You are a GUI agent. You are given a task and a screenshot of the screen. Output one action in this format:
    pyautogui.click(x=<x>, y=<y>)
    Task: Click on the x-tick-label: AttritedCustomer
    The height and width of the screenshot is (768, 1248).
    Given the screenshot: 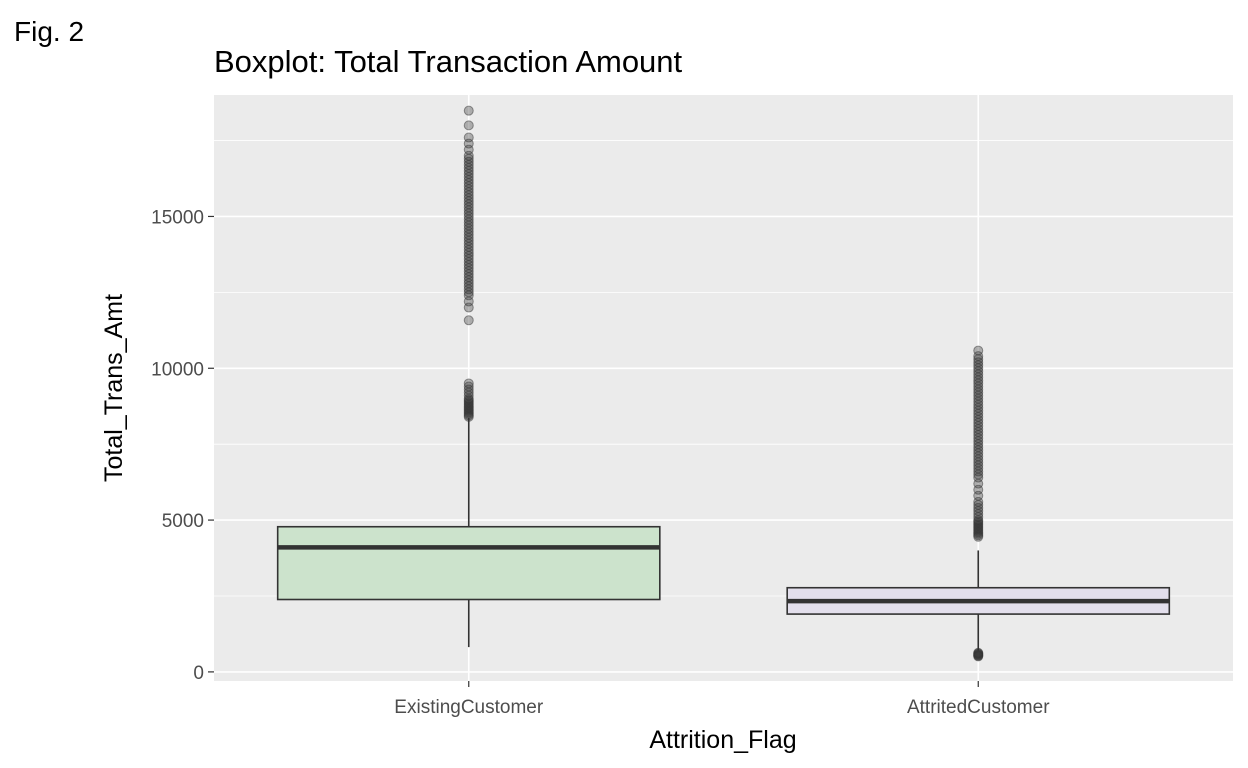 What is the action you would take?
    pyautogui.click(x=978, y=707)
    